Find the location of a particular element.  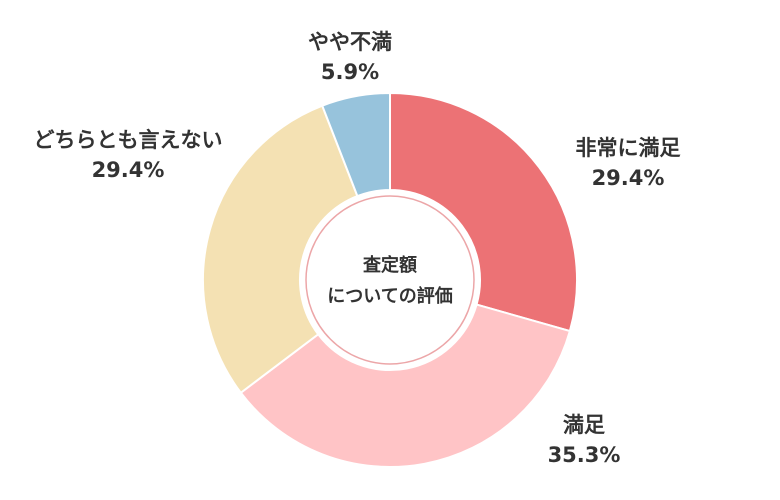

donut-center-ring is located at coordinates (390, 280).